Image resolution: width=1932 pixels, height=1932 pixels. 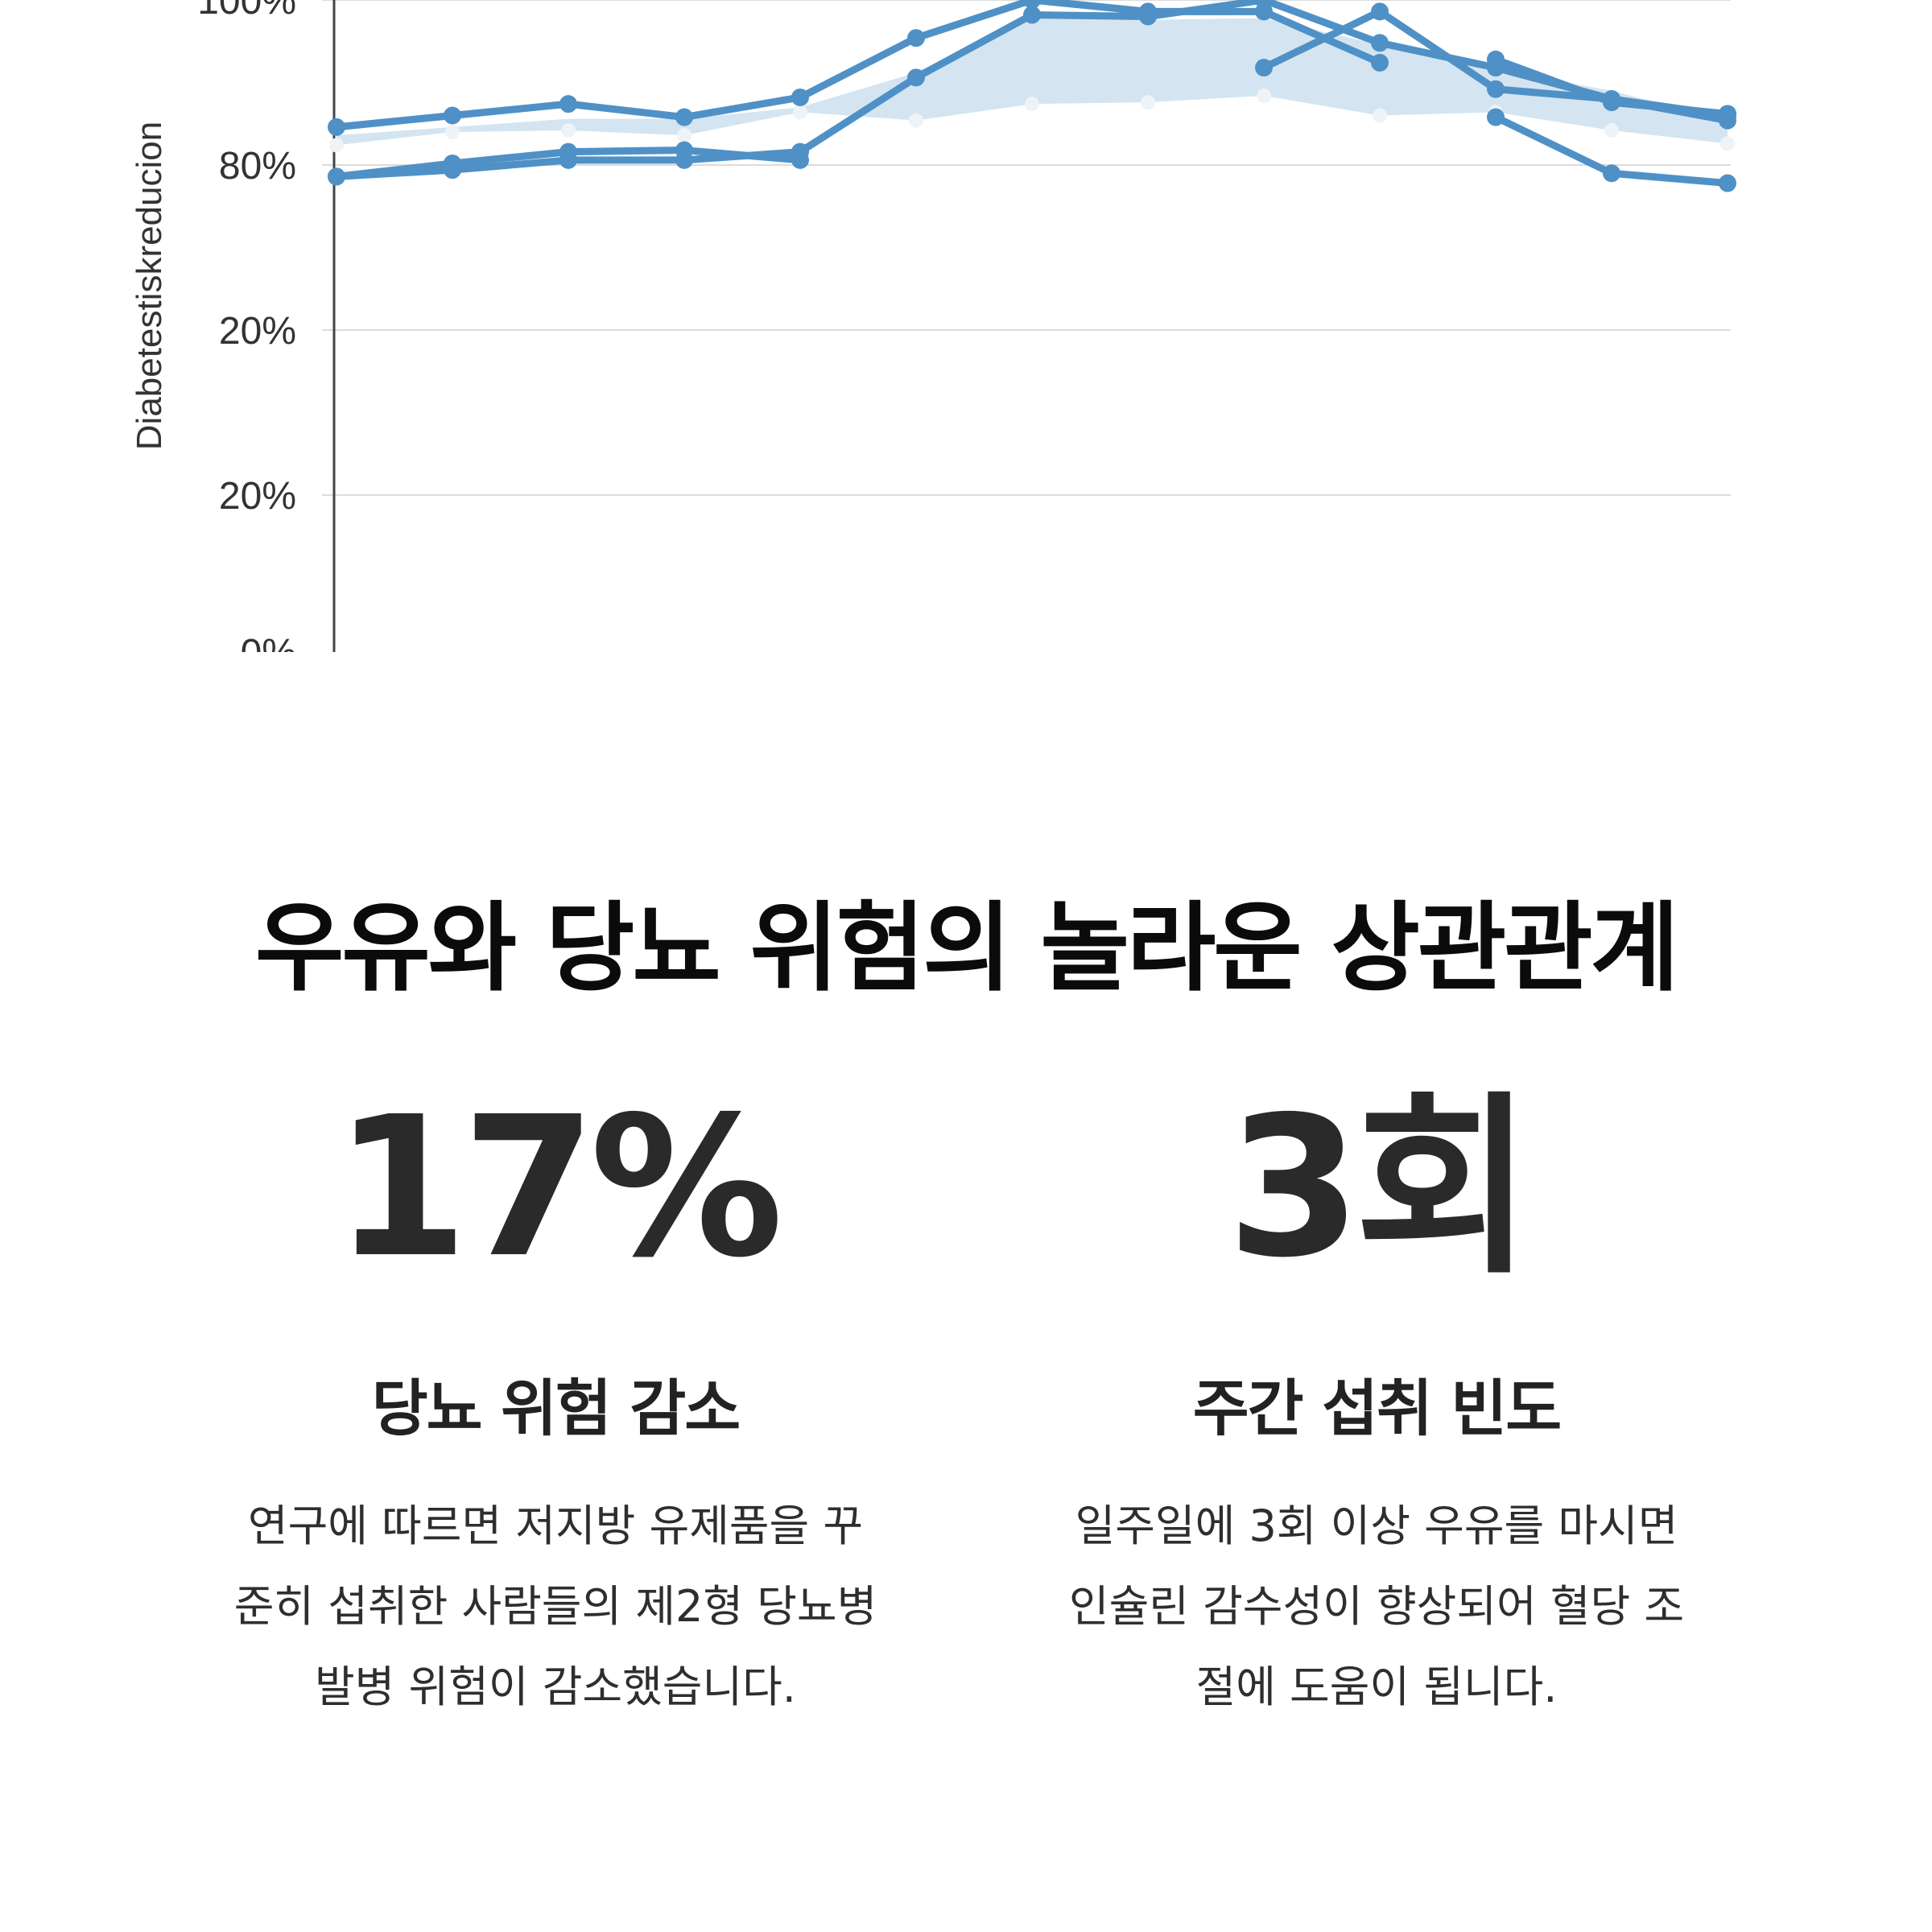 I want to click on description-line: 인슐린 감수성이 향상되어 혈당 조, so click(x=1376, y=1606).